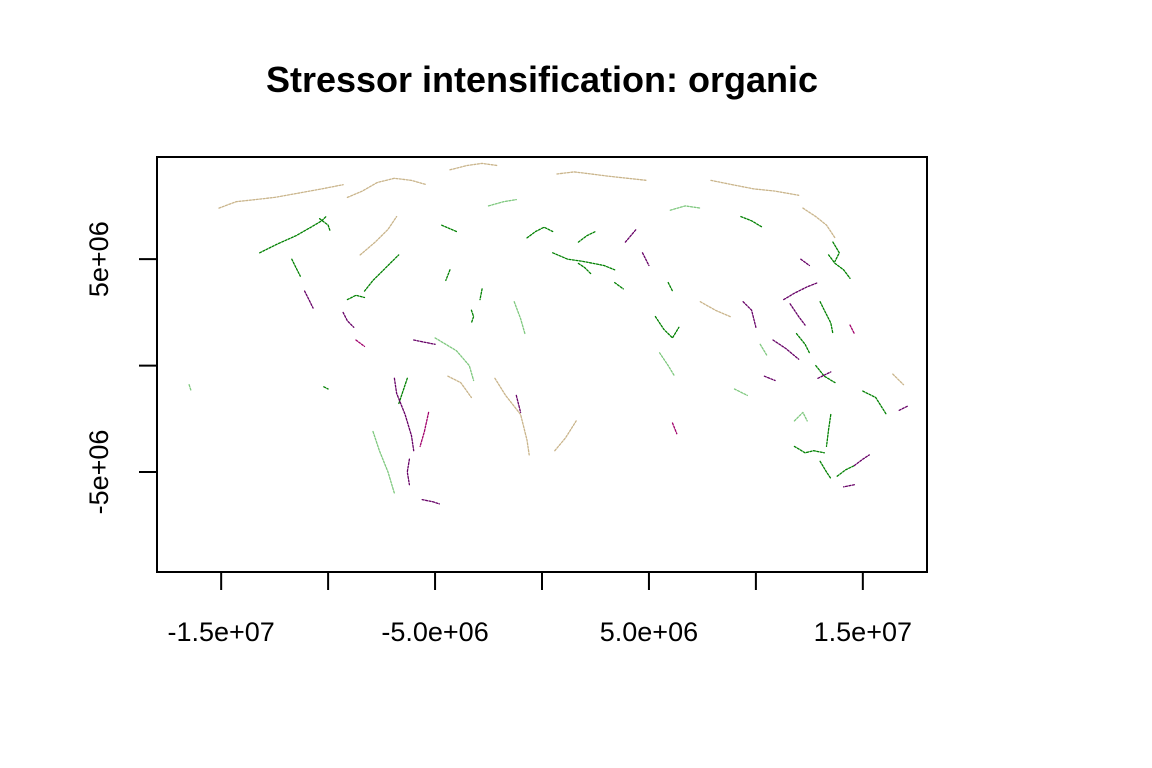 This screenshot has height=768, width=1152. What do you see at coordinates (434, 632) in the screenshot?
I see `x-tick-label: -5.0e+06` at bounding box center [434, 632].